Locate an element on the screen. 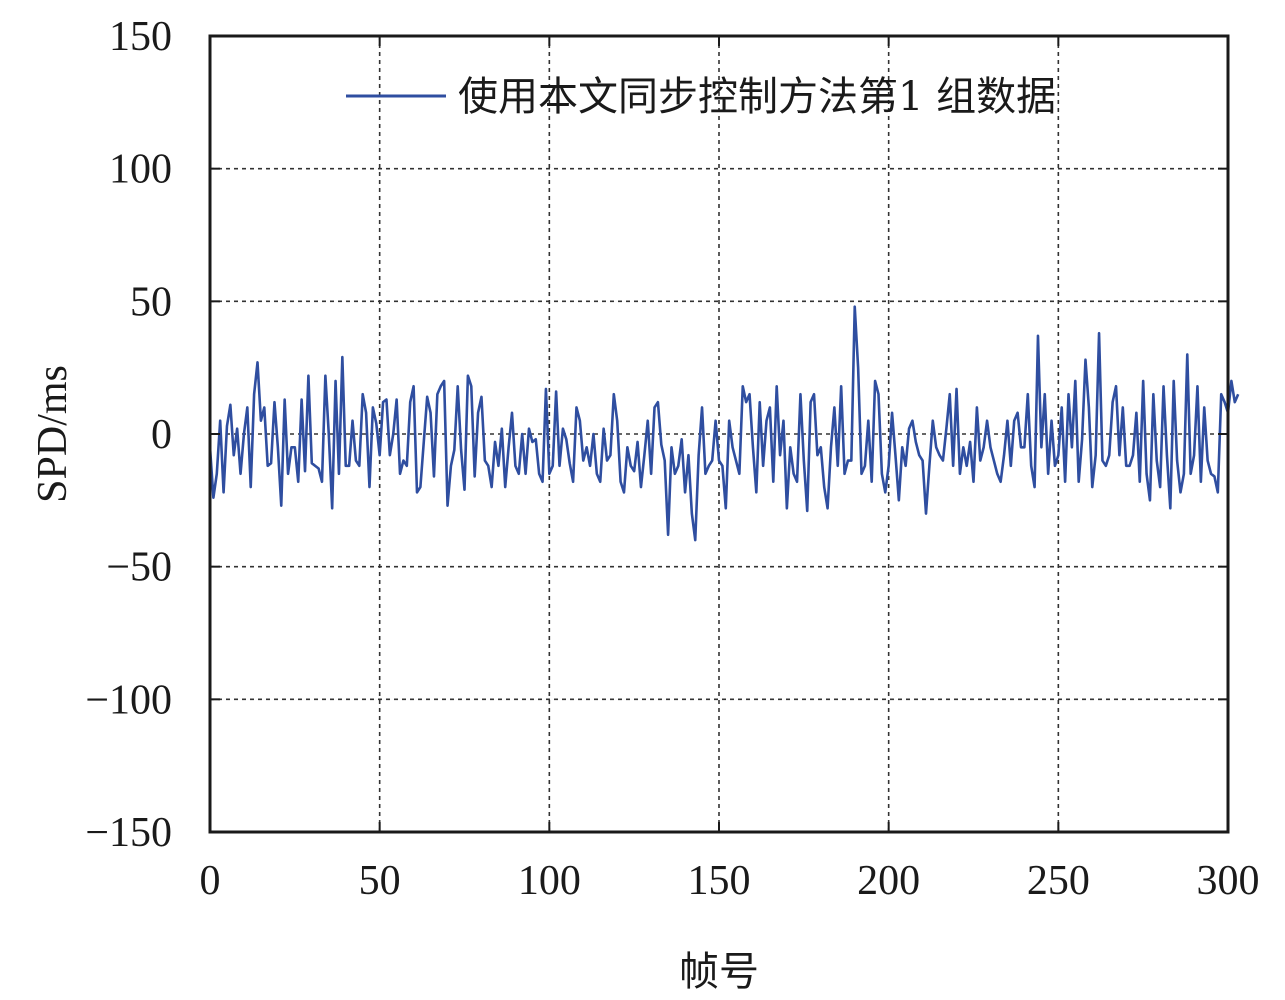 Image resolution: width=1285 pixels, height=1000 pixels. y-tick-label: 100 is located at coordinates (140, 170).